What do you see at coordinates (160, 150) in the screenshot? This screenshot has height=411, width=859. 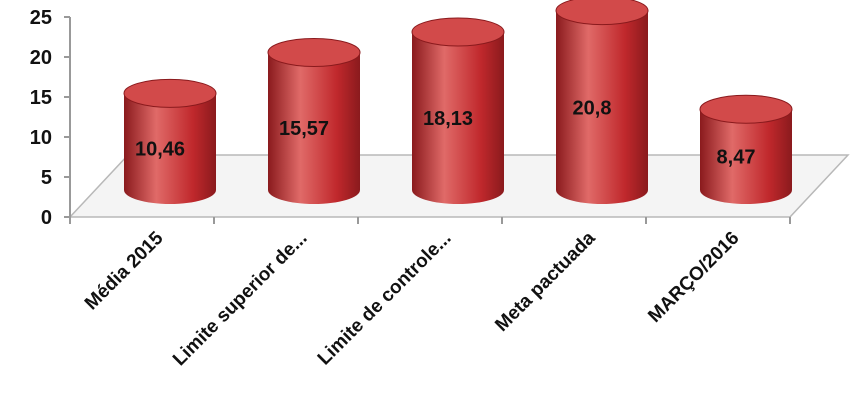 I see `data-label: 10,46` at bounding box center [160, 150].